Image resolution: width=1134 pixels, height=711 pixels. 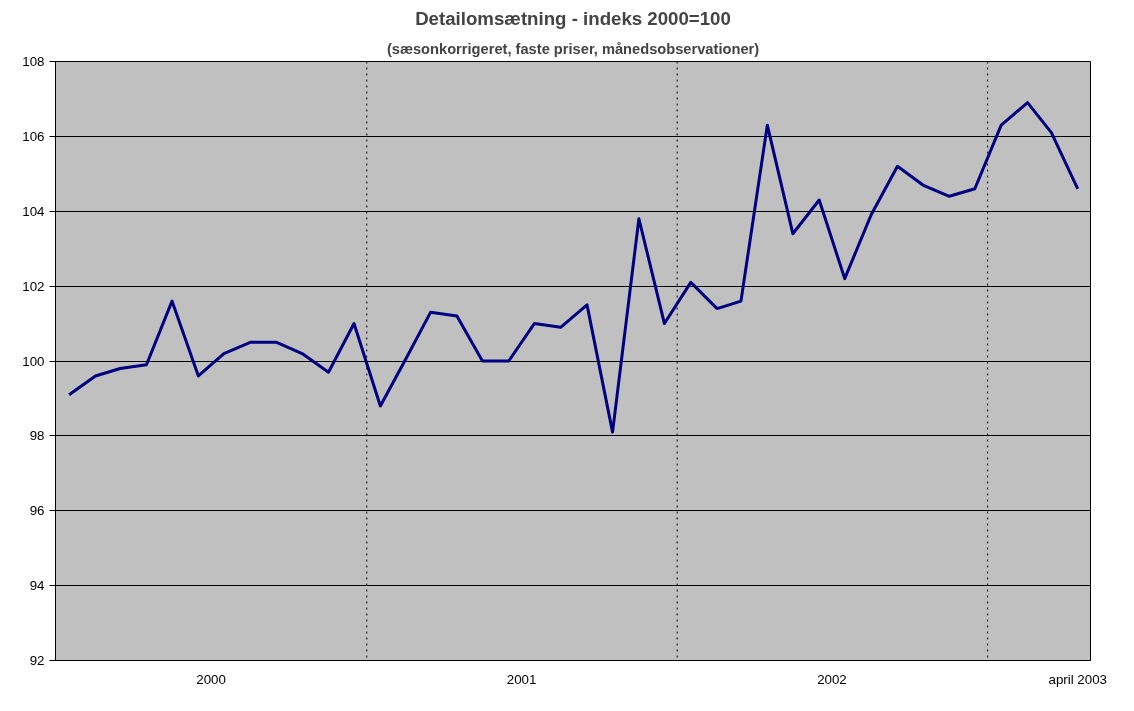 I want to click on y-tick-label: 94, so click(x=37, y=586).